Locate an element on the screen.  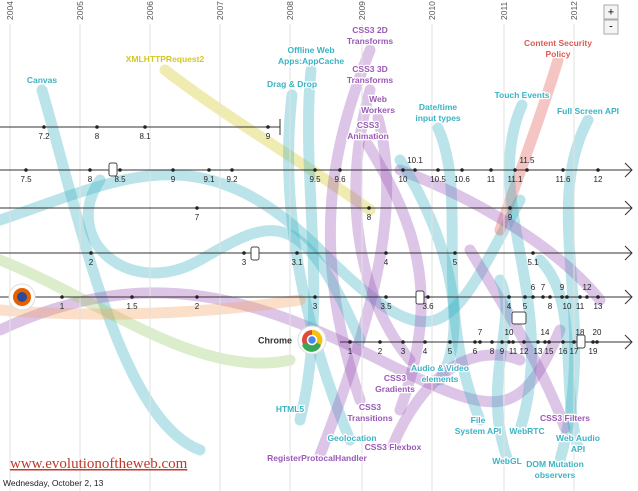
version-label: 8.1 is located at coordinates (145, 136).